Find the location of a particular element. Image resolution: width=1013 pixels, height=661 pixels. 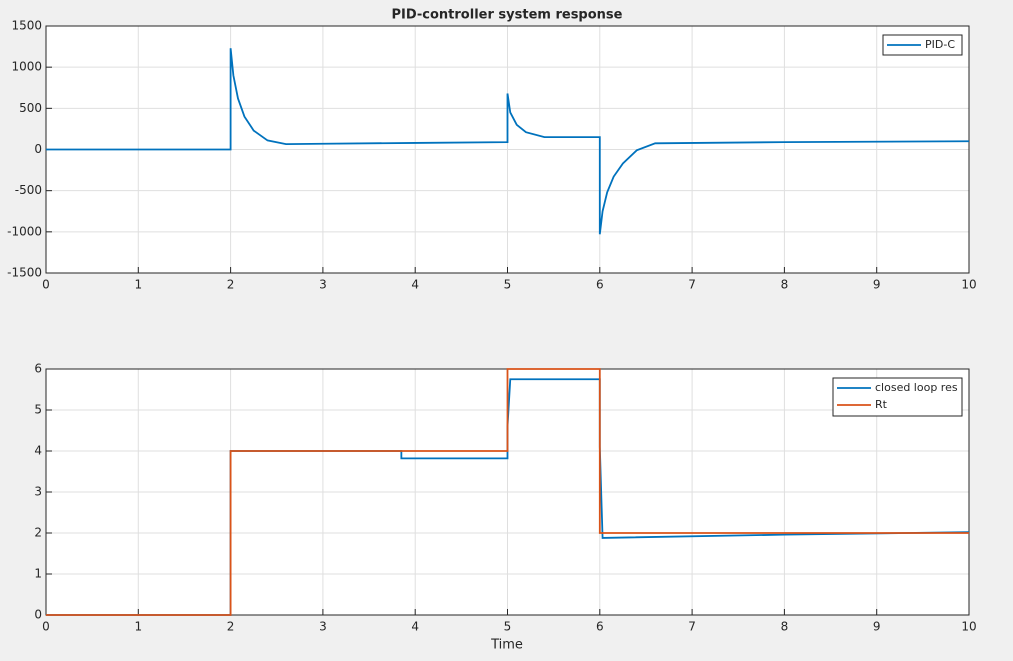

legend-label: closed loop res is located at coordinates (916, 387).